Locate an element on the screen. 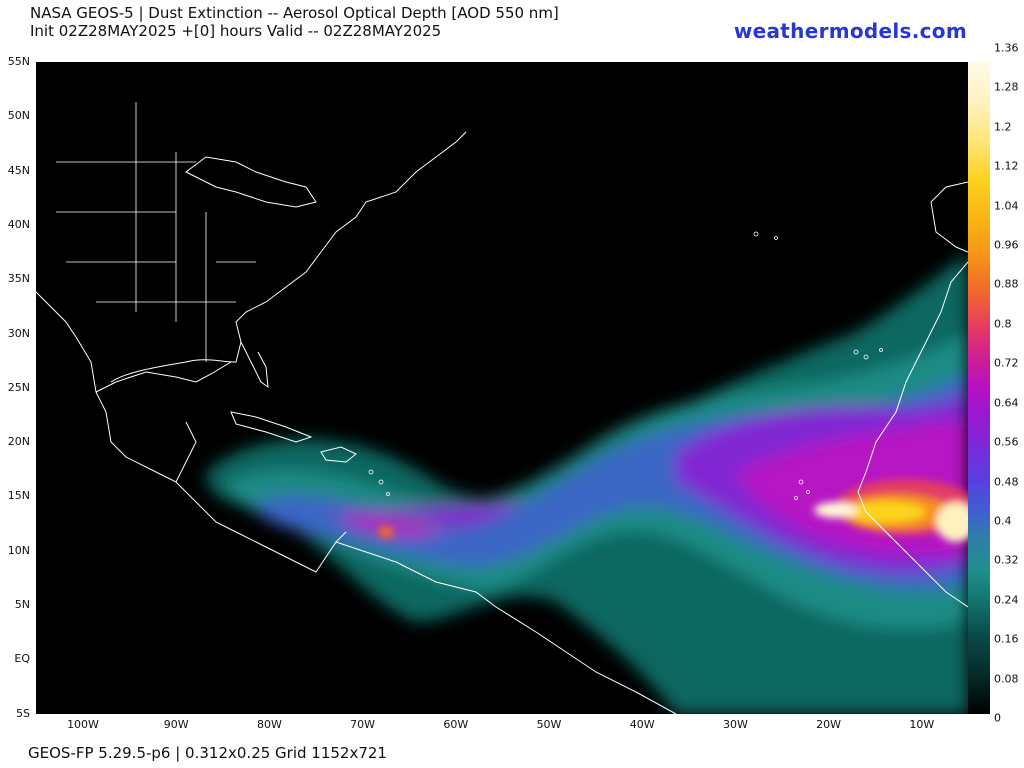  lat-label: 5S is located at coordinates (23, 713).